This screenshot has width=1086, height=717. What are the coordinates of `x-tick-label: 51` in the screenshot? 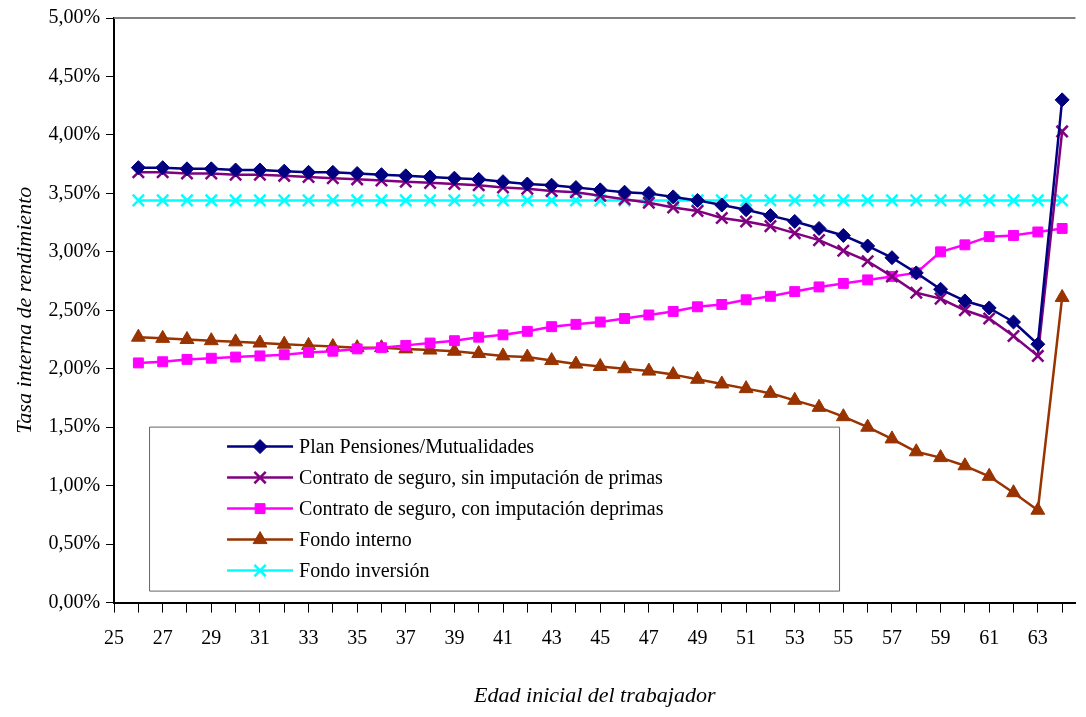 It's located at (746, 636).